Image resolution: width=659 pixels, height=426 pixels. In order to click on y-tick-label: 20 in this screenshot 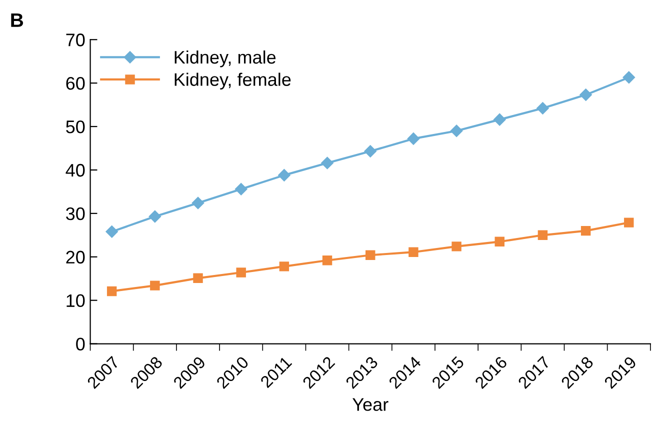, I will do `click(75, 257)`.